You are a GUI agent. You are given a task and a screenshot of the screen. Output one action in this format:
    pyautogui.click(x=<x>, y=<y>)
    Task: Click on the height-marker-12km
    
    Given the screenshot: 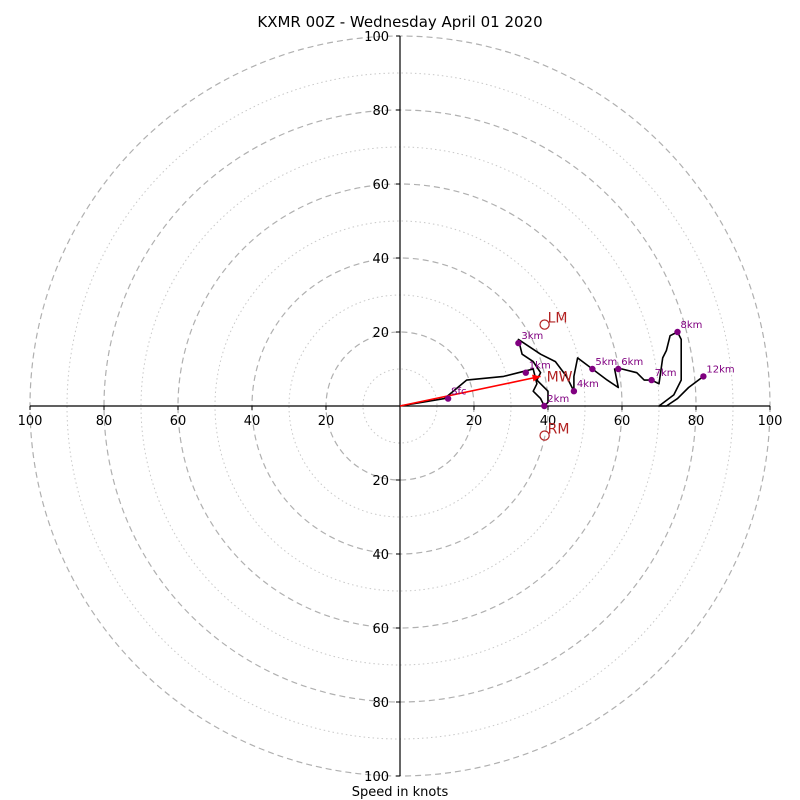 What is the action you would take?
    pyautogui.click(x=703, y=376)
    